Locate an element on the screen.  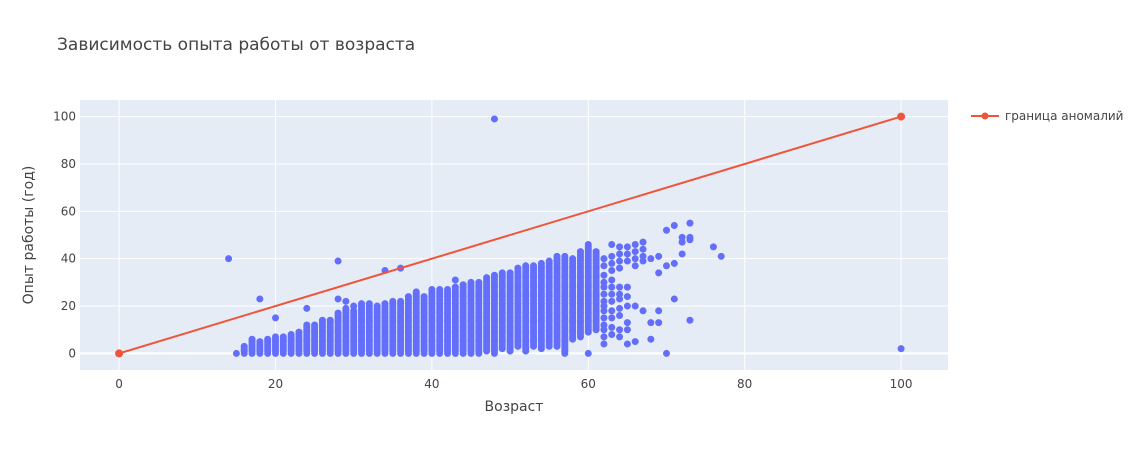
legend: граница аномалий is located at coordinates (1047, 116).